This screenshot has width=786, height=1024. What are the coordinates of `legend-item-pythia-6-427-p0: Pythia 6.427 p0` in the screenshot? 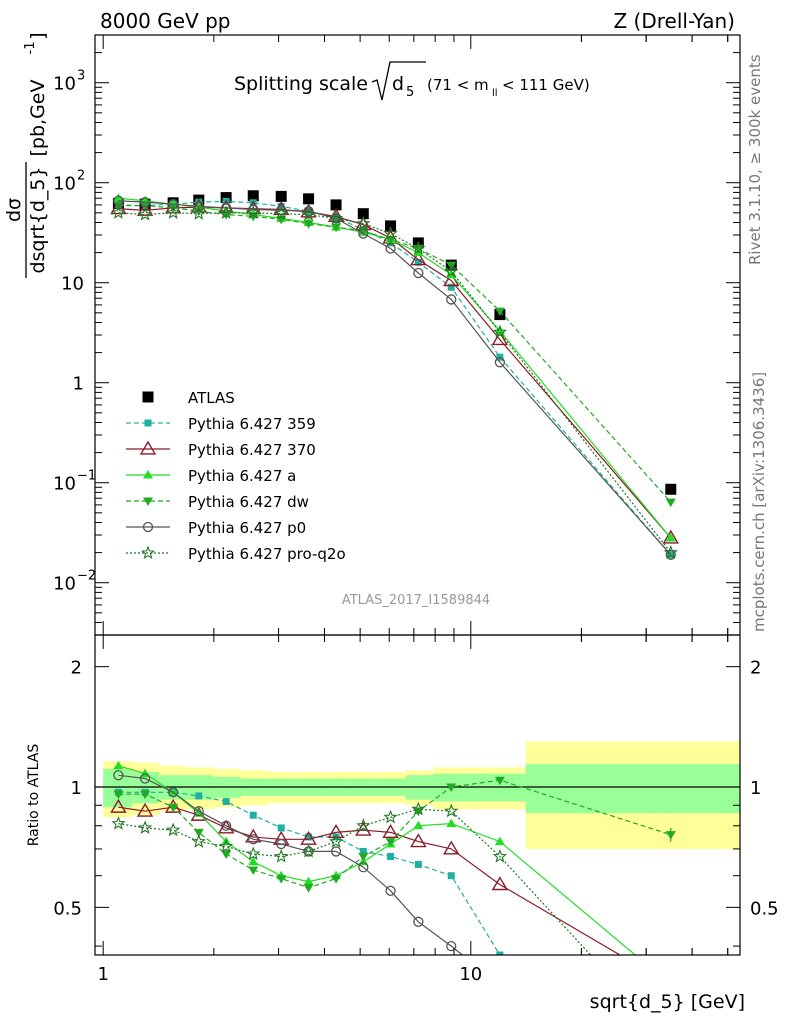 It's located at (216, 528).